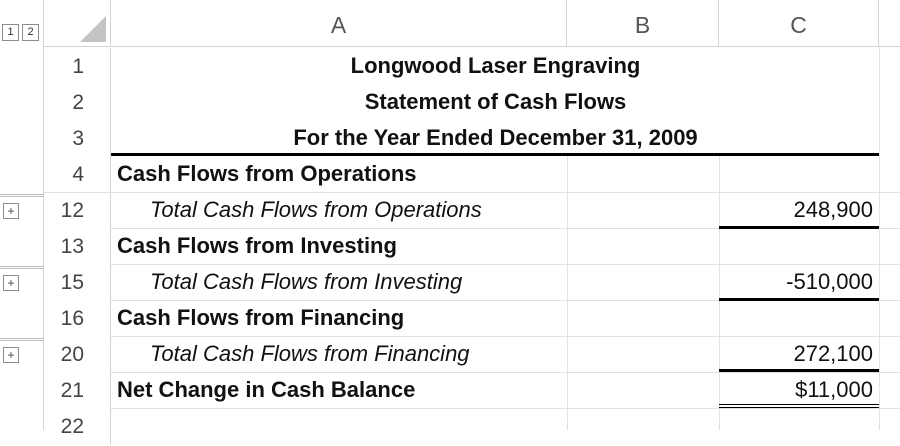 The height and width of the screenshot is (446, 900). What do you see at coordinates (257, 245) in the screenshot?
I see `section-label-investing: Cash Flows from Investing` at bounding box center [257, 245].